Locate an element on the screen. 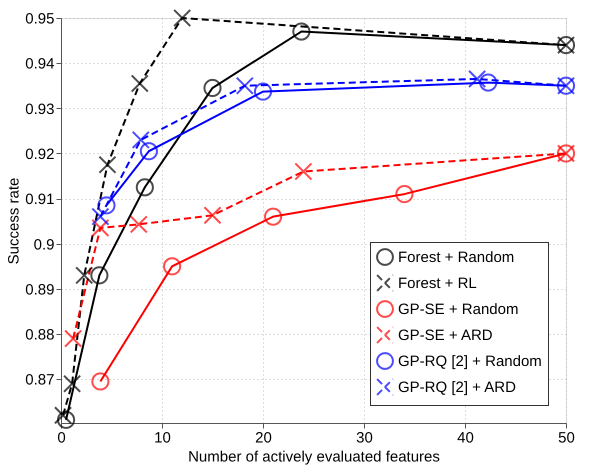  x-axis-title: Number of actively evaluated features is located at coordinates (314, 457).